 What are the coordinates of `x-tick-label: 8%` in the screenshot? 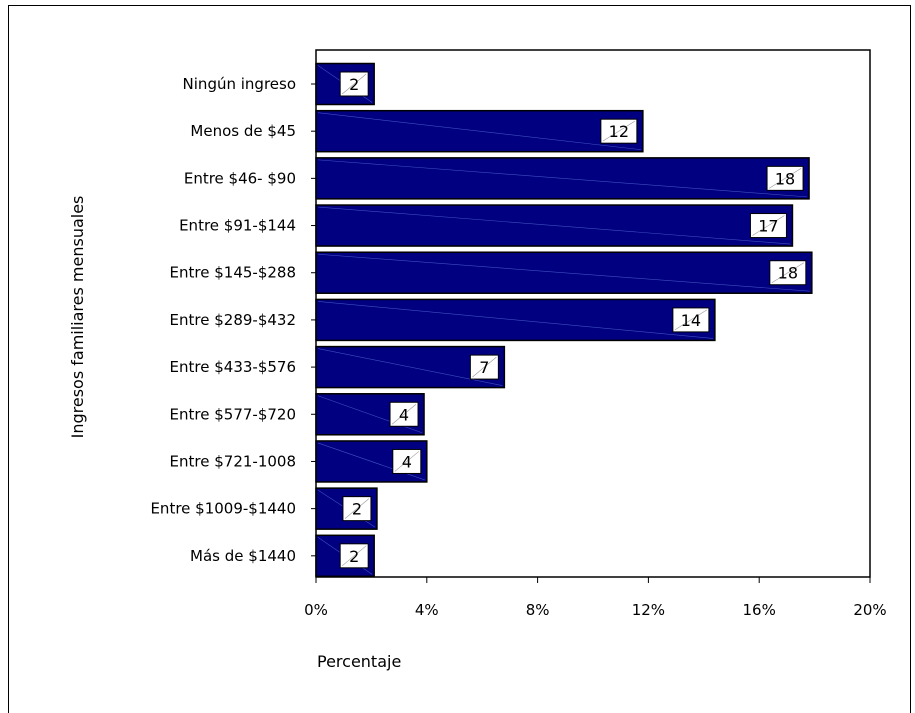 It's located at (538, 610).